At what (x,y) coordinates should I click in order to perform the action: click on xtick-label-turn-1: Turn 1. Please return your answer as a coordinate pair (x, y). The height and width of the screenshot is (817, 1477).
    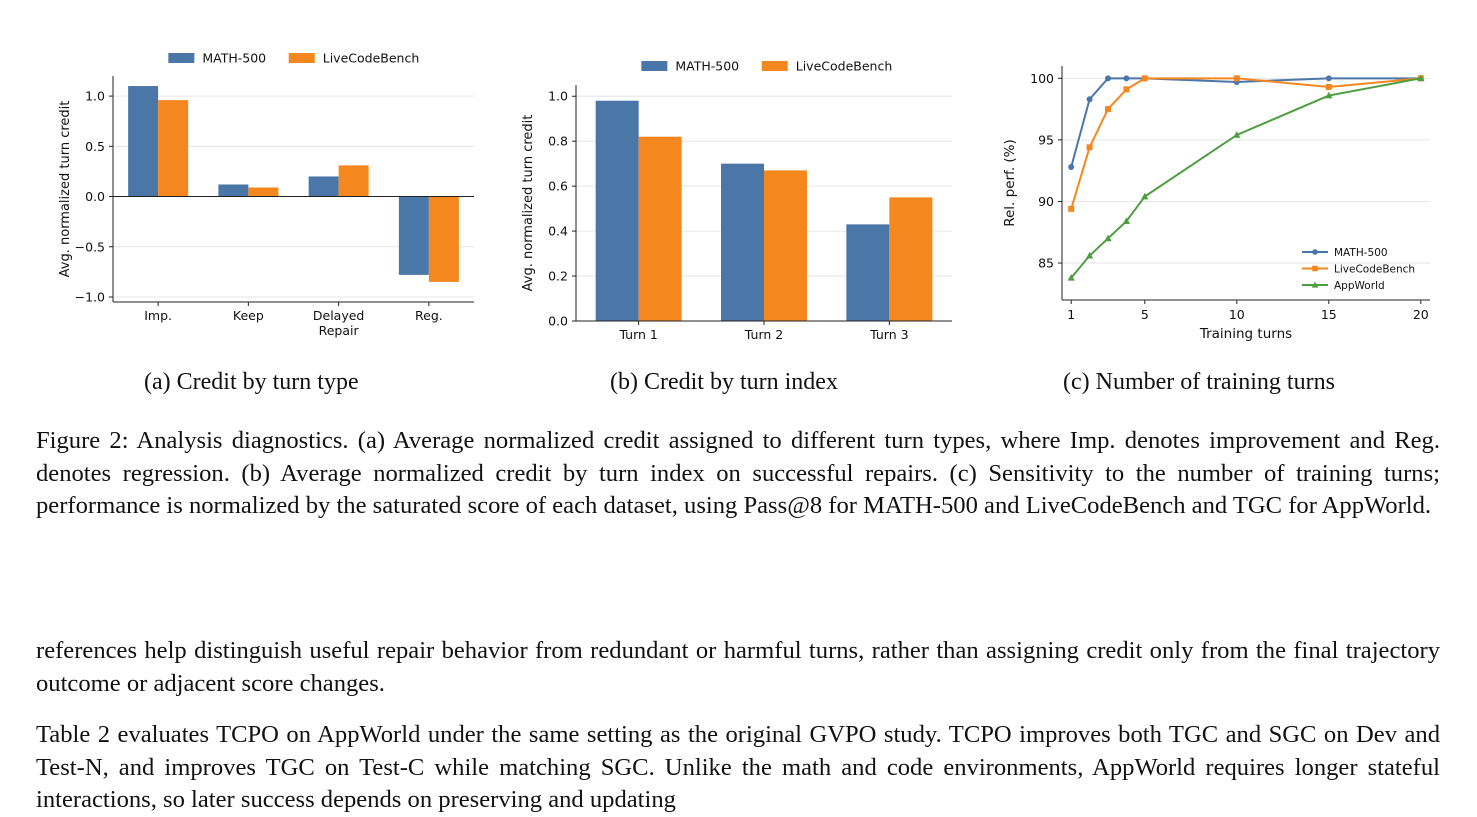
    Looking at the image, I should click on (637, 334).